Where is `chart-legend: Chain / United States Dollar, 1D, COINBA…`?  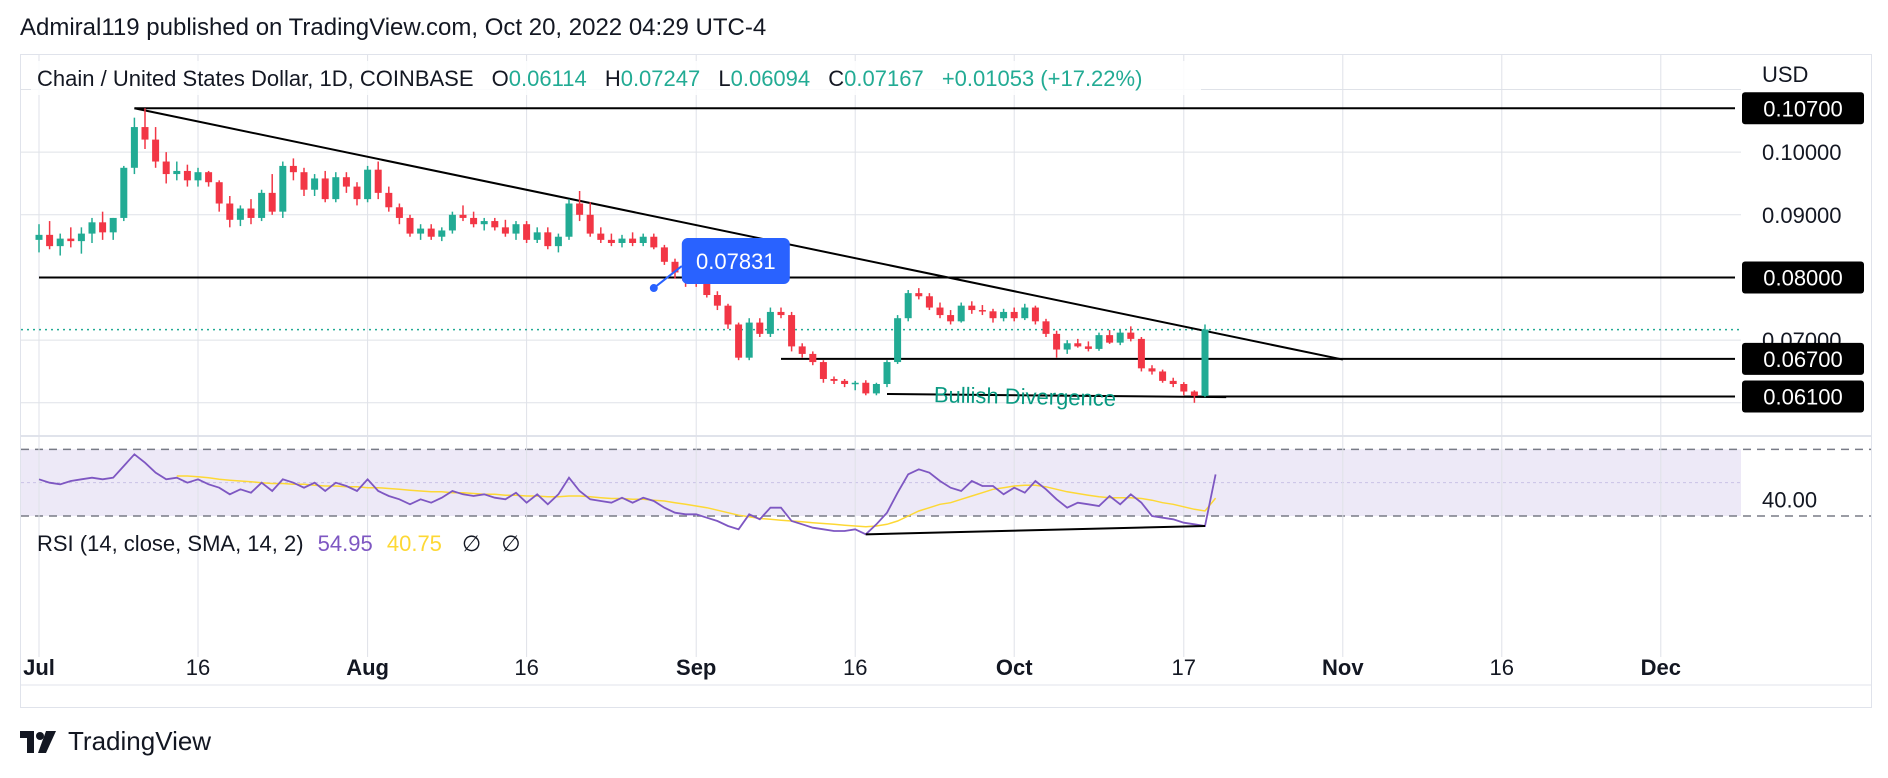
chart-legend: Chain / United States Dollar, 1D, COINBA… is located at coordinates (589, 78).